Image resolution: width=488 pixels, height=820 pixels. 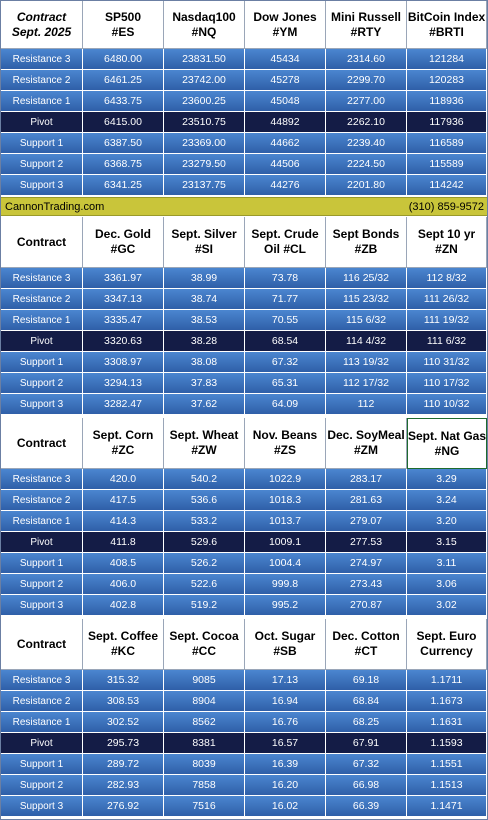 What do you see at coordinates (204, 701) in the screenshot?
I see `table-cell: 8904` at bounding box center [204, 701].